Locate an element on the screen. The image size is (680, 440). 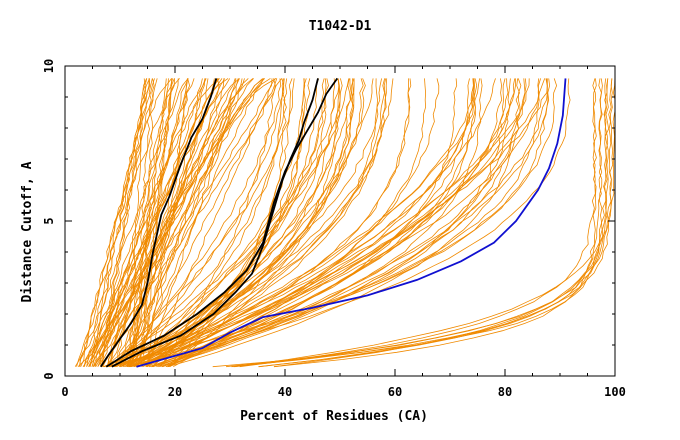
y-tick-label: 0 is located at coordinates (49, 375).